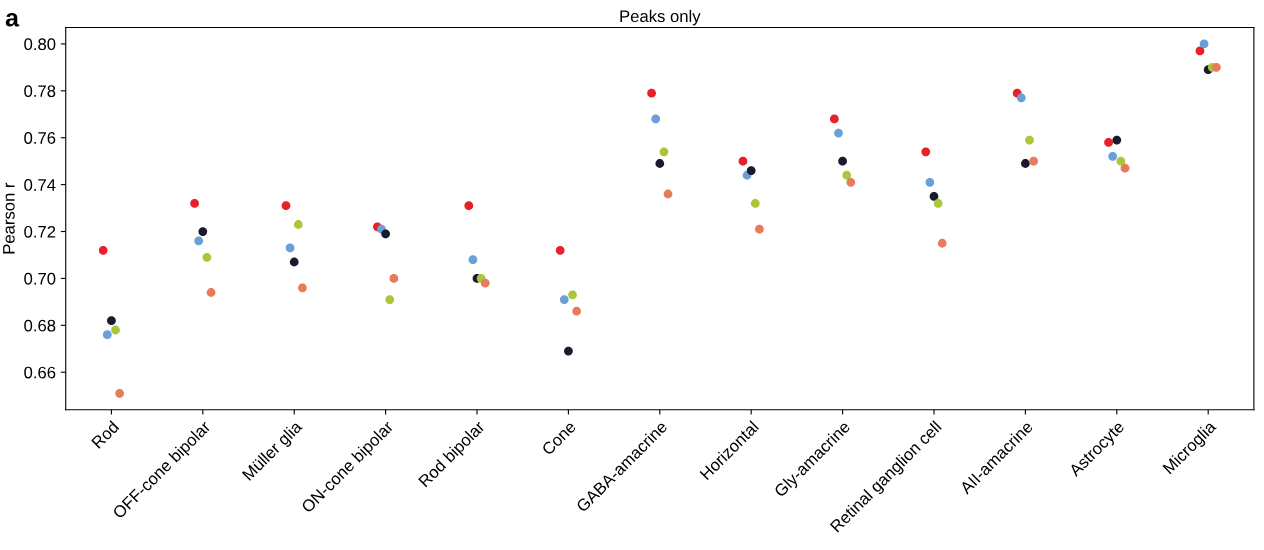  What do you see at coordinates (660, 17) in the screenshot?
I see `chart-title: Peaks only` at bounding box center [660, 17].